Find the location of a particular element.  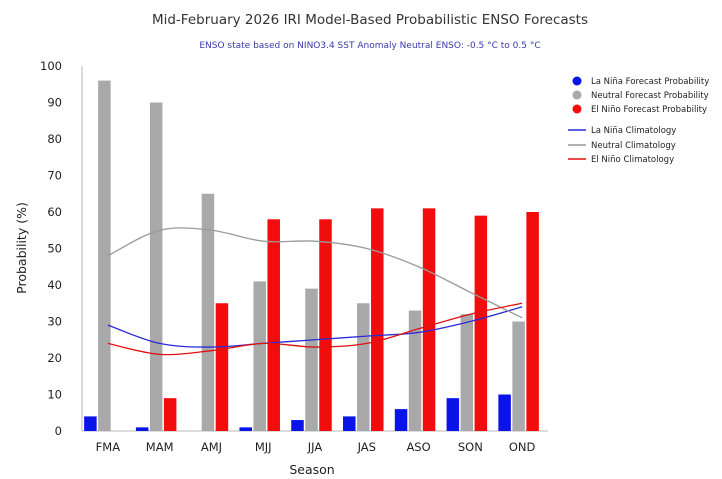

x-tick-label: AMJ is located at coordinates (211, 447).